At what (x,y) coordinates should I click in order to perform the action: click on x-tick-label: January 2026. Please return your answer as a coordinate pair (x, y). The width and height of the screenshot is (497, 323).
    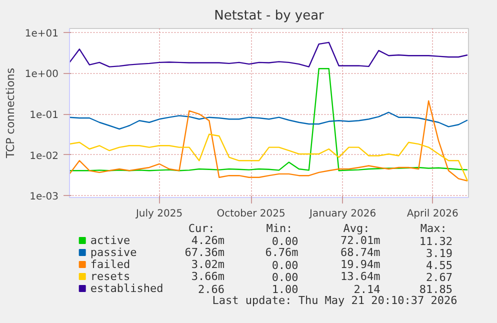
    Looking at the image, I should click on (342, 214).